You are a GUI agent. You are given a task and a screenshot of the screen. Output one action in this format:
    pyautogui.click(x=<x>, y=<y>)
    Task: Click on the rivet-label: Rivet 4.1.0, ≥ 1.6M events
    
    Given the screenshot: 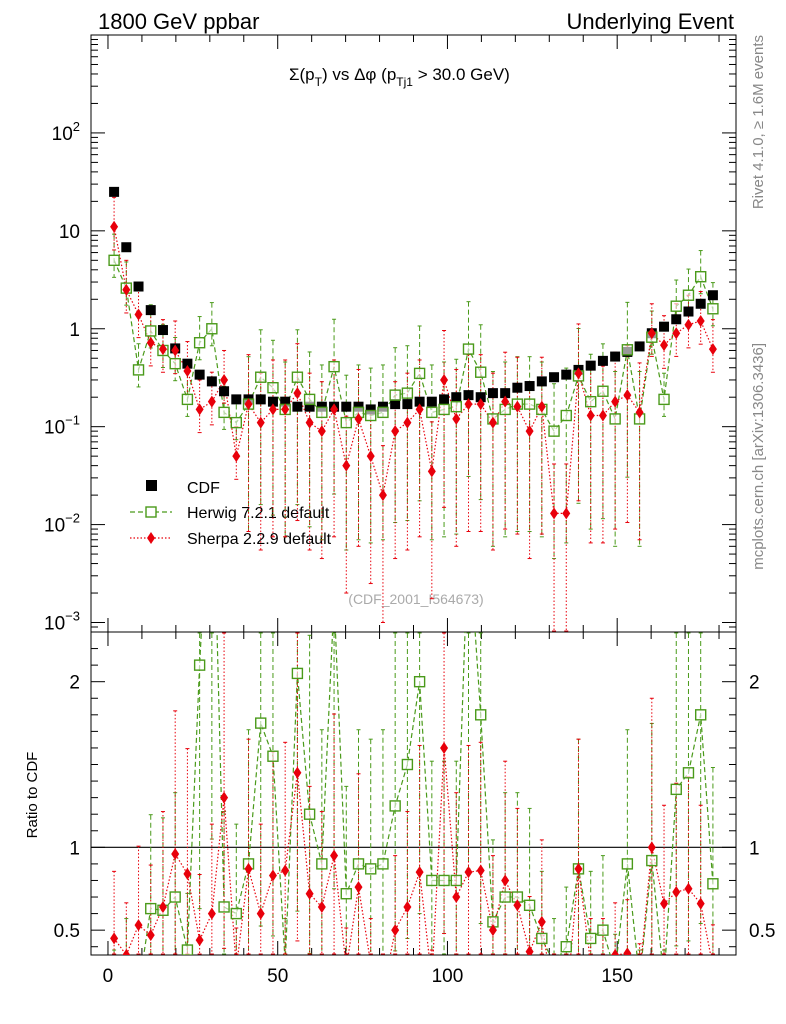 What is the action you would take?
    pyautogui.click(x=758, y=122)
    